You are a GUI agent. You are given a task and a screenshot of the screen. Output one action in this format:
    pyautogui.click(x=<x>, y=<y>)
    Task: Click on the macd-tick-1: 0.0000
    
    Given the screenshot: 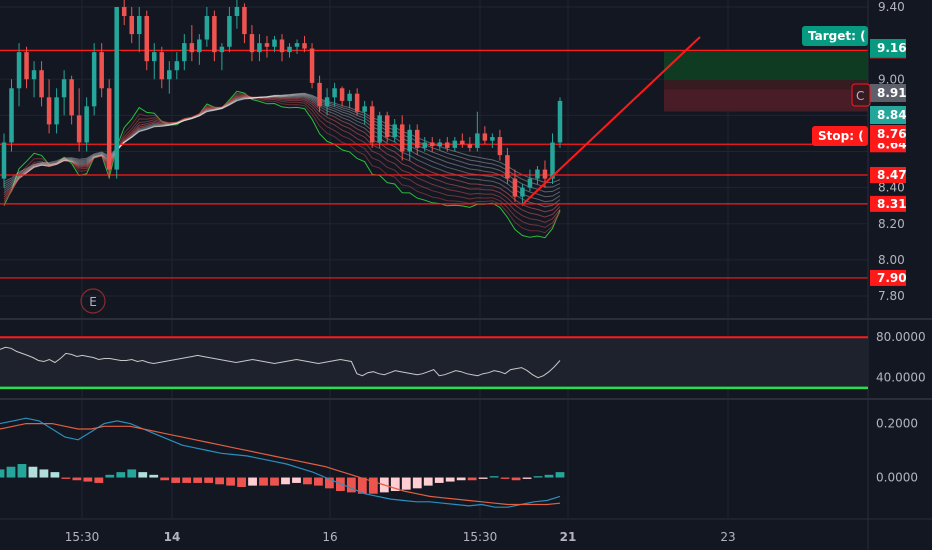 What is the action you would take?
    pyautogui.click(x=897, y=478)
    